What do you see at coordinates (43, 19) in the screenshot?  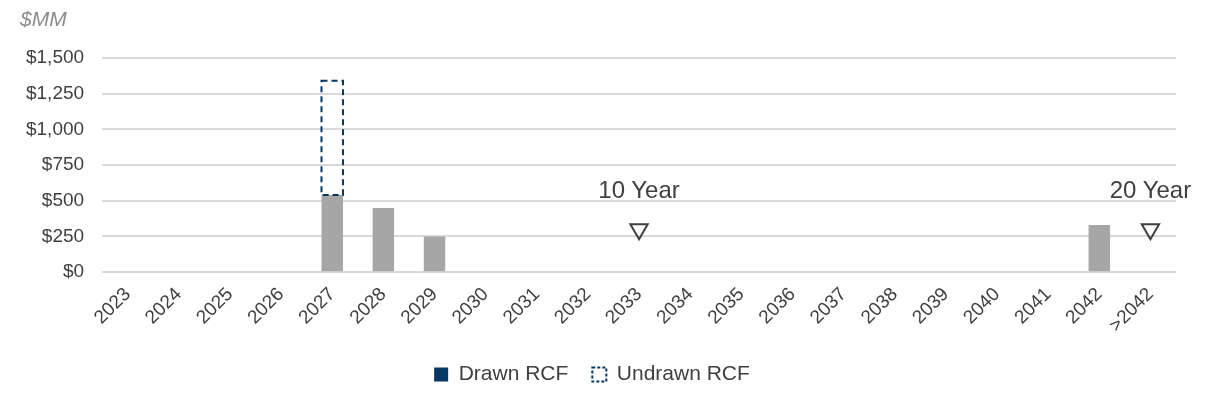 I see `y-axis-title: $MM` at bounding box center [43, 19].